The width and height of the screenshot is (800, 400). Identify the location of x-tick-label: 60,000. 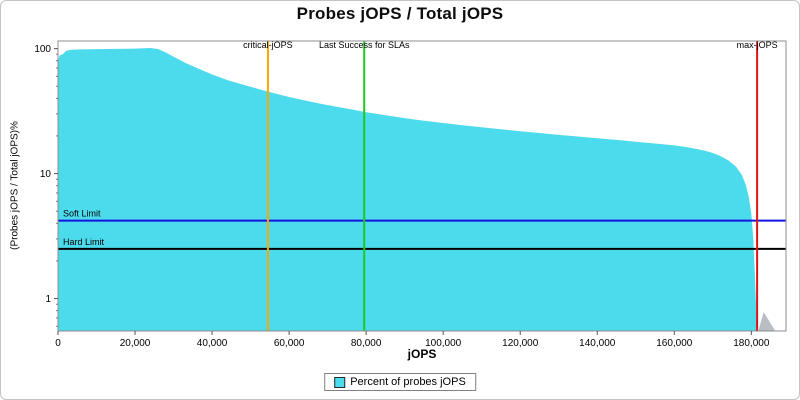
(289, 343).